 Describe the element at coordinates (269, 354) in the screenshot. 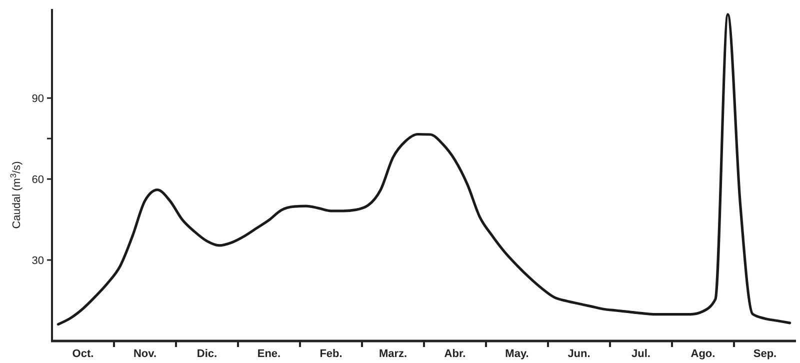

I see `x-tick-label: Ene.` at that location.